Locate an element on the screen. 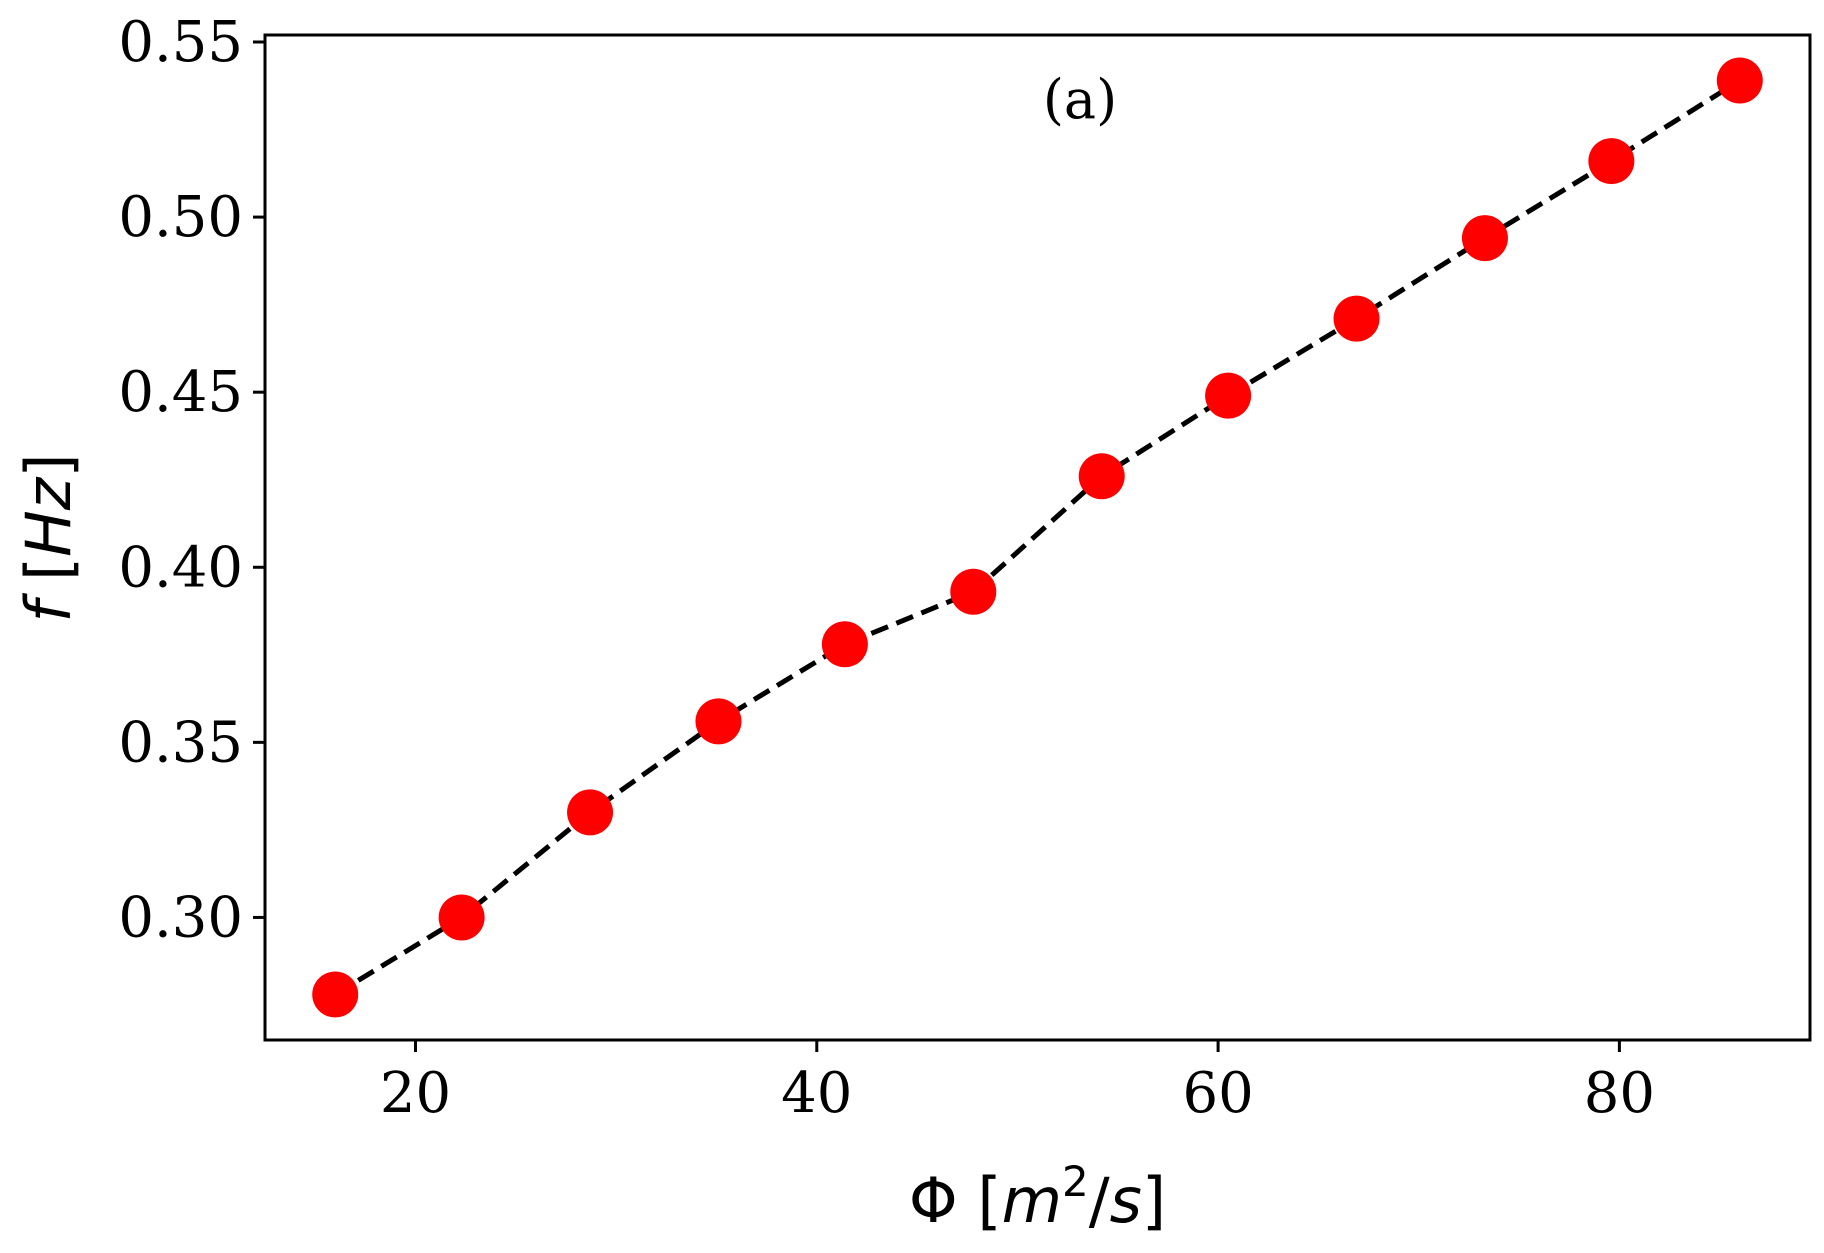 The width and height of the screenshot is (1824, 1253). x-tick-label: 60 is located at coordinates (1217, 1093).